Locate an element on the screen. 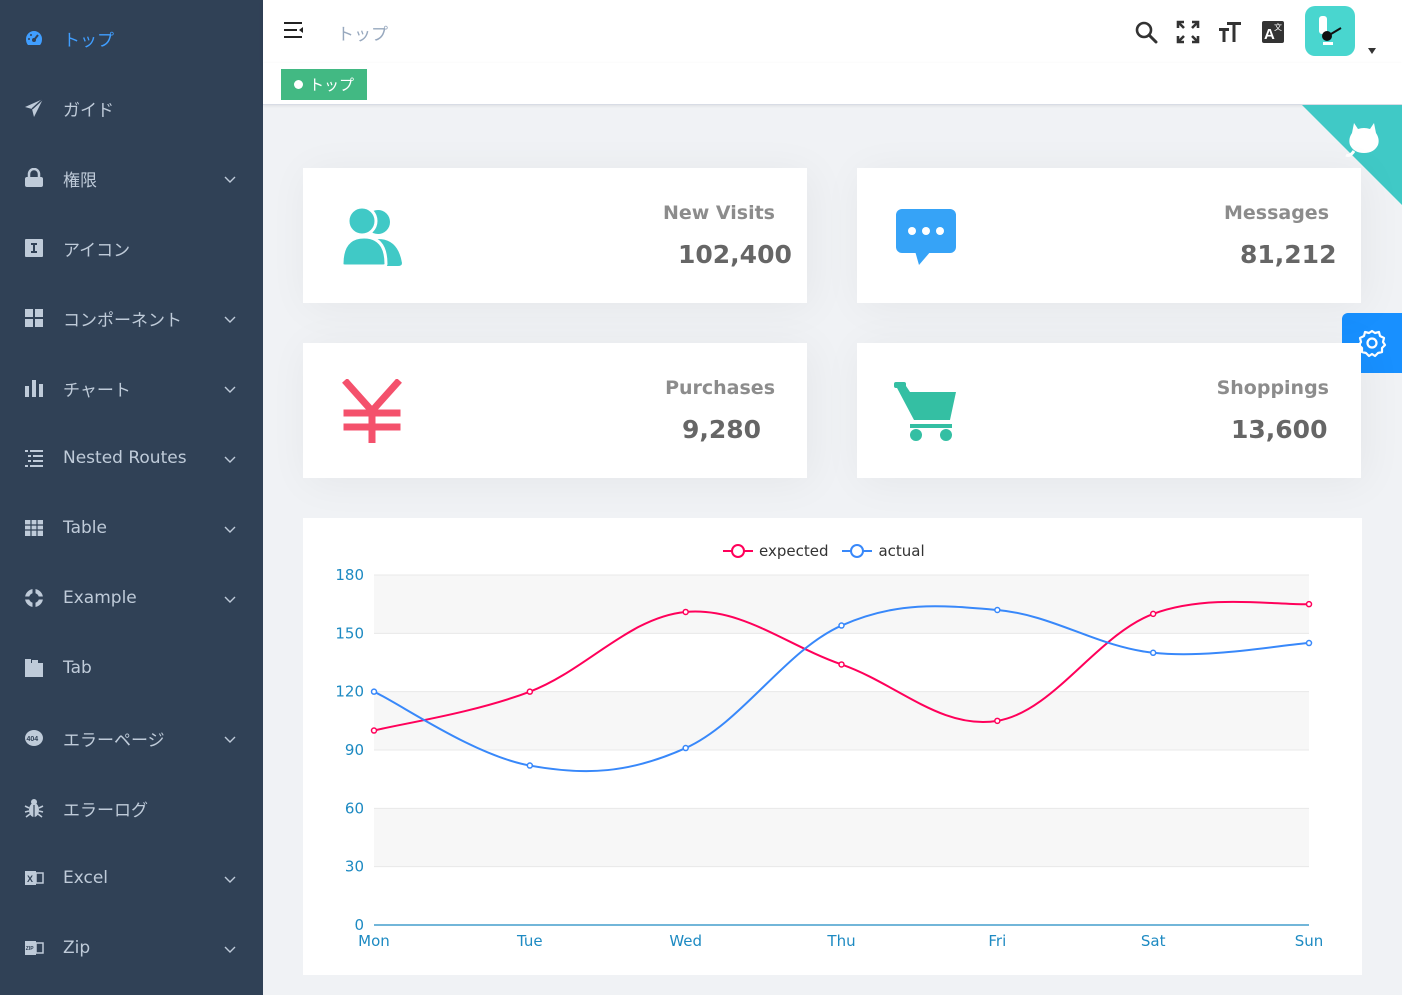 This screenshot has height=995, width=1402. sidebar-item-label: チャート is located at coordinates (97, 390).